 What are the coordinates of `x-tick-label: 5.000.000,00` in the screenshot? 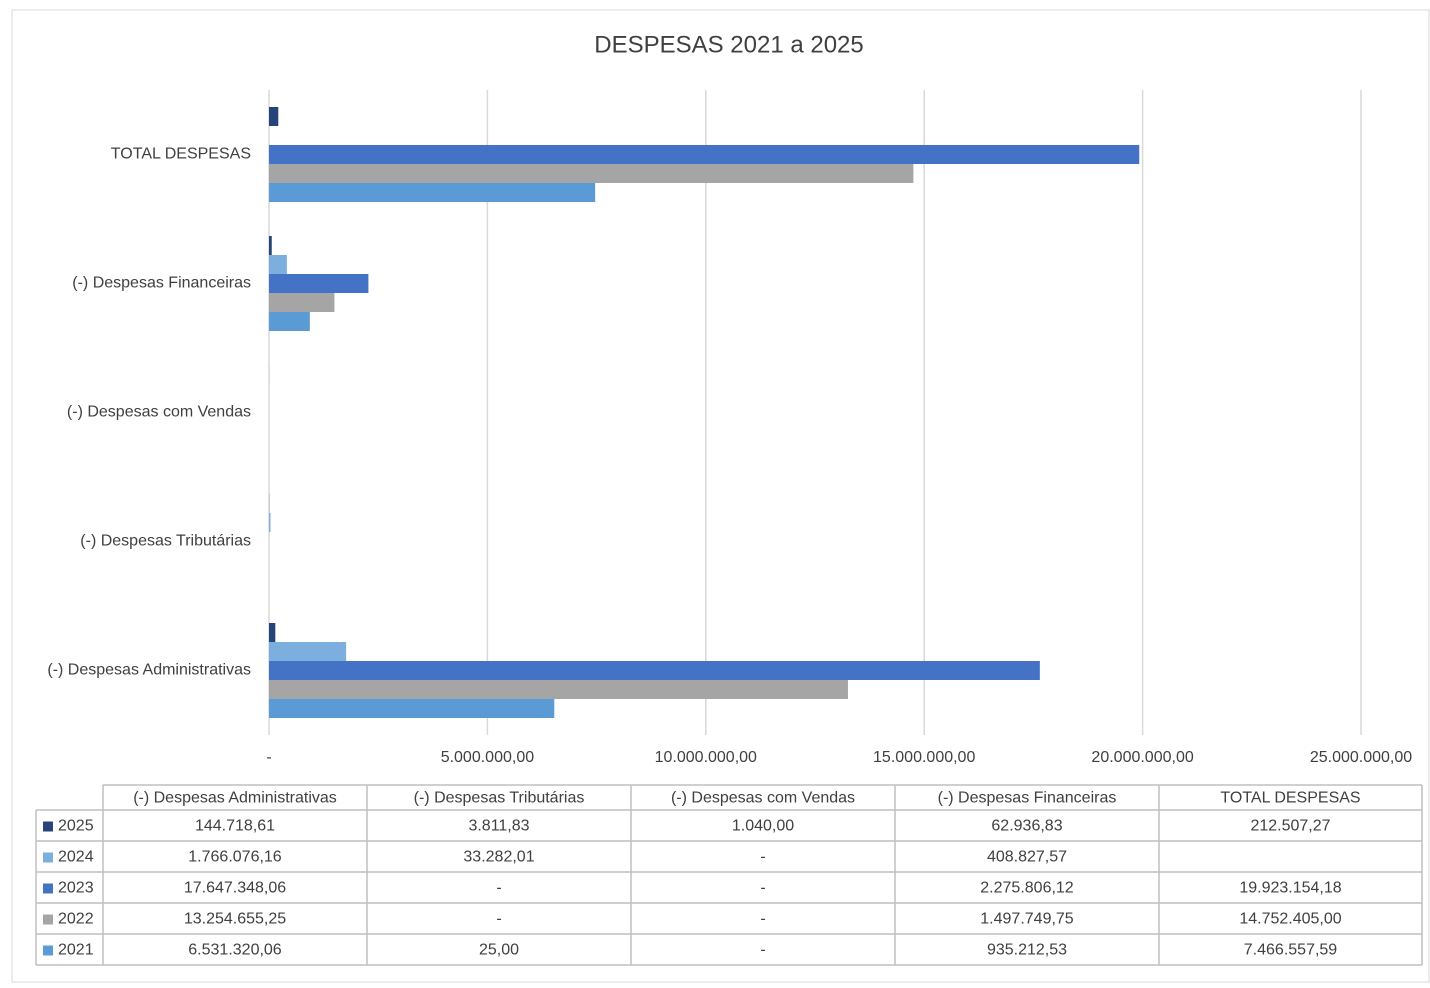 It's located at (488, 757).